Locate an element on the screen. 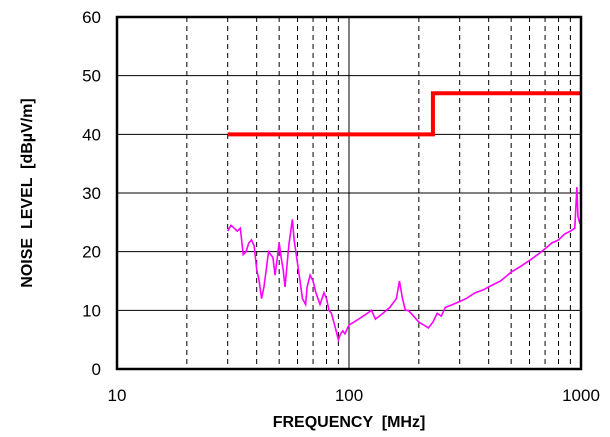  y-tick-label: 30 is located at coordinates (91, 193).